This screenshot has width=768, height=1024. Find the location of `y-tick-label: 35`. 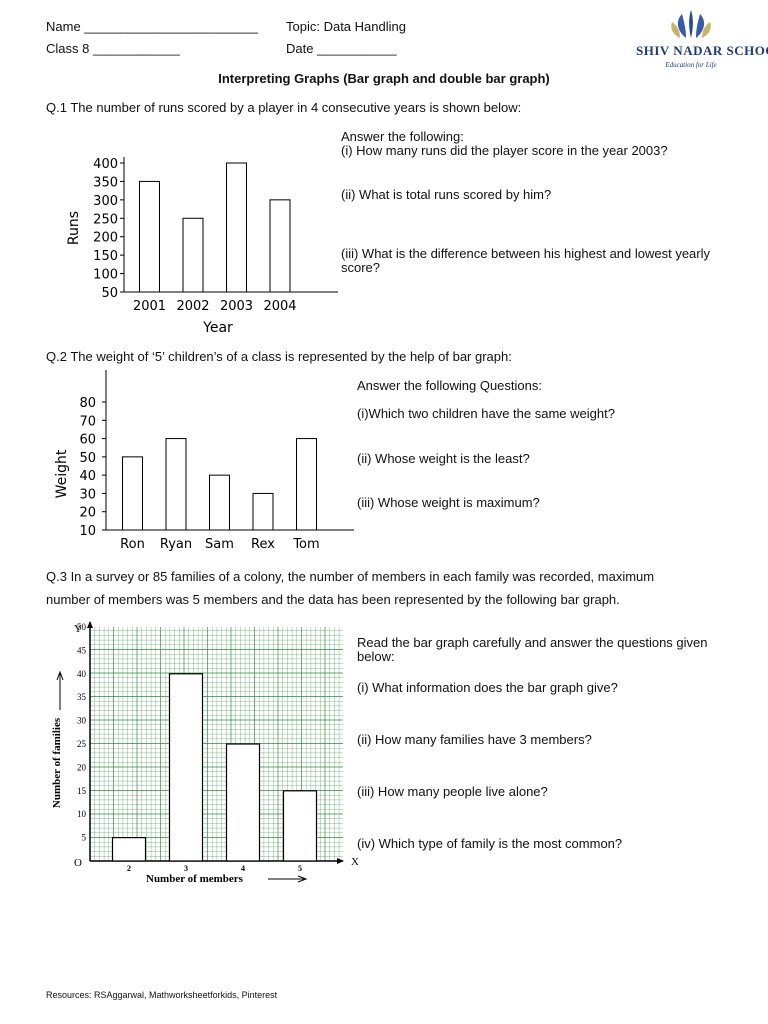

y-tick-label: 35 is located at coordinates (82, 697).